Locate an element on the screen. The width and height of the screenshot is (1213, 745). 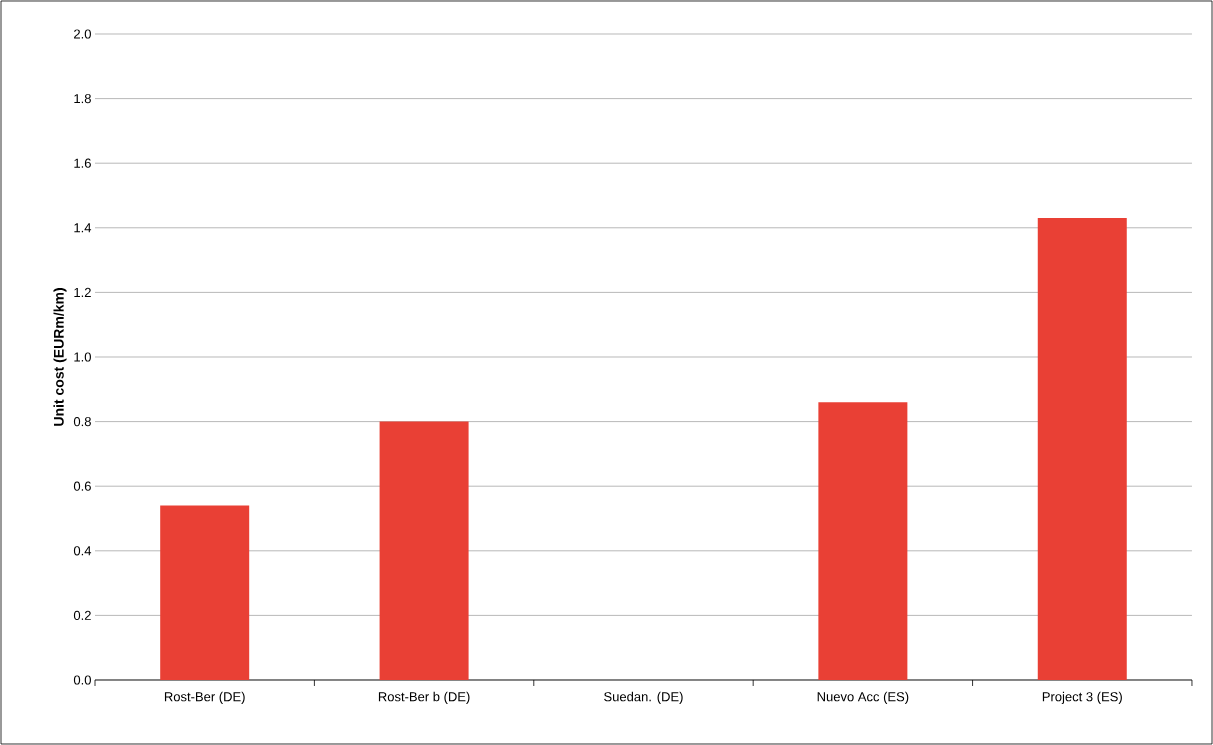
x-tick-label: Nuevo Acc (ES) is located at coordinates (863, 697).